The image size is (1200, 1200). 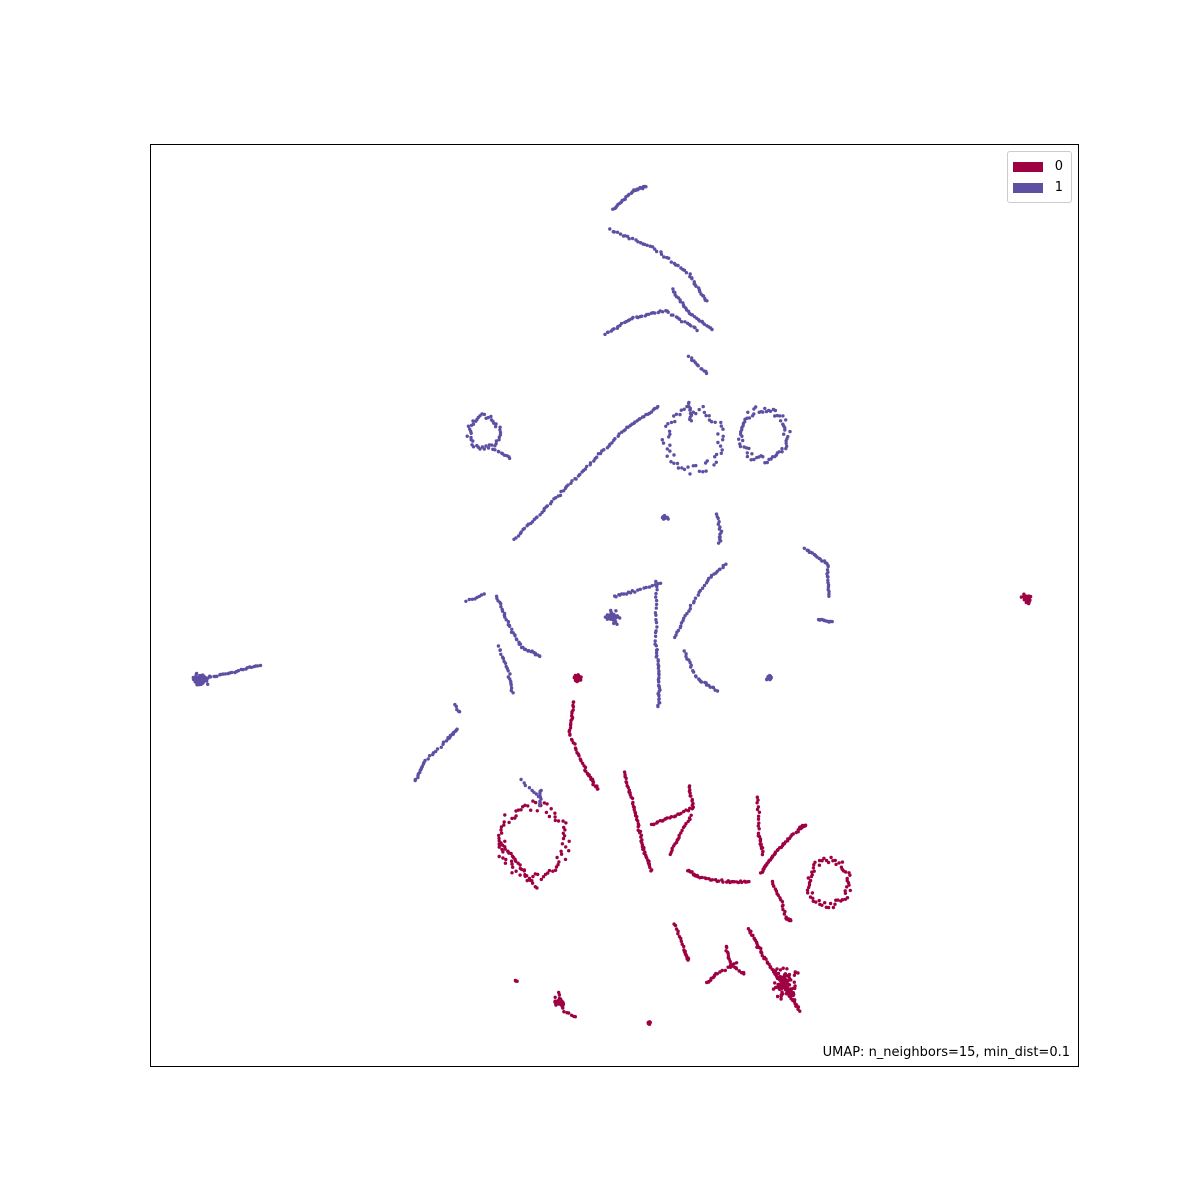 What do you see at coordinates (946, 1052) in the screenshot?
I see `umap-parameters-annotation: UMAP: n_neighbors=15, min_dist=0.1` at bounding box center [946, 1052].